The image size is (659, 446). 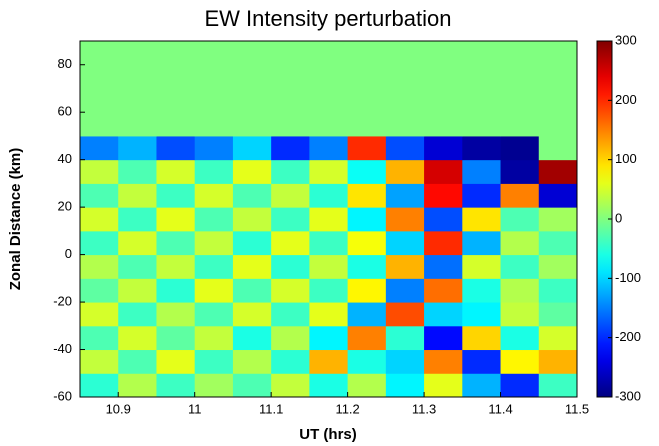 What do you see at coordinates (628, 395) in the screenshot?
I see `colorbar-tick-label: -300` at bounding box center [628, 395].